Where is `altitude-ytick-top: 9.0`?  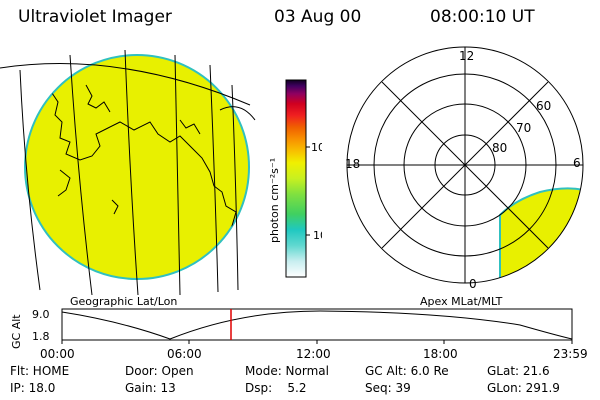 altitude-ytick-top: 9.0 is located at coordinates (41, 314).